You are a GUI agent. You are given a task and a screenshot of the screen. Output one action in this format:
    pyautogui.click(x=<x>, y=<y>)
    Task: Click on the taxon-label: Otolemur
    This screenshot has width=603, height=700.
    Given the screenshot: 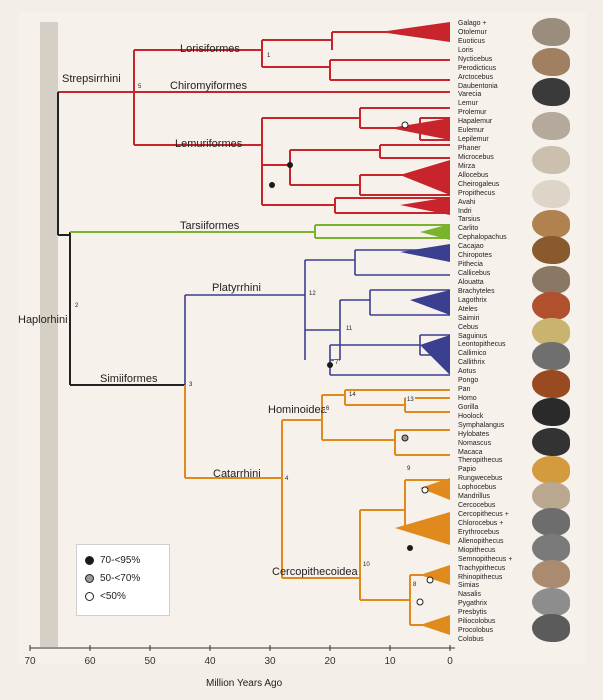 What is the action you would take?
    pyautogui.click(x=472, y=32)
    